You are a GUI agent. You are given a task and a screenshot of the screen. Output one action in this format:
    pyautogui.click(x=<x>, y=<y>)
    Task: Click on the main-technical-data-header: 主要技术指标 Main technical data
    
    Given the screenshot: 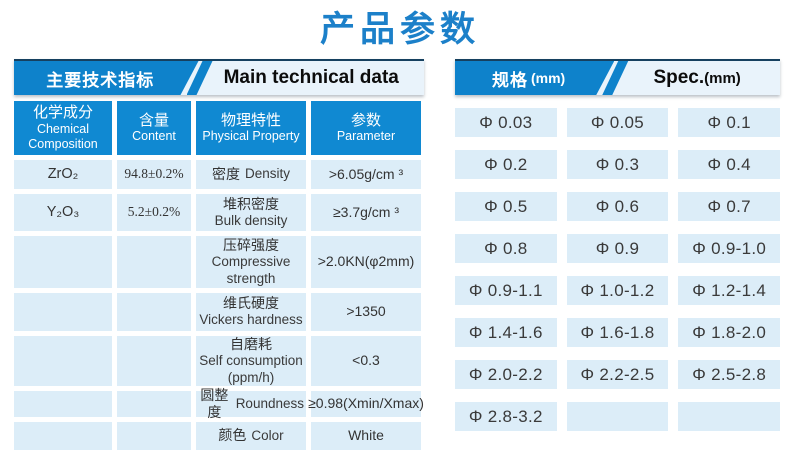 What is the action you would take?
    pyautogui.click(x=219, y=77)
    